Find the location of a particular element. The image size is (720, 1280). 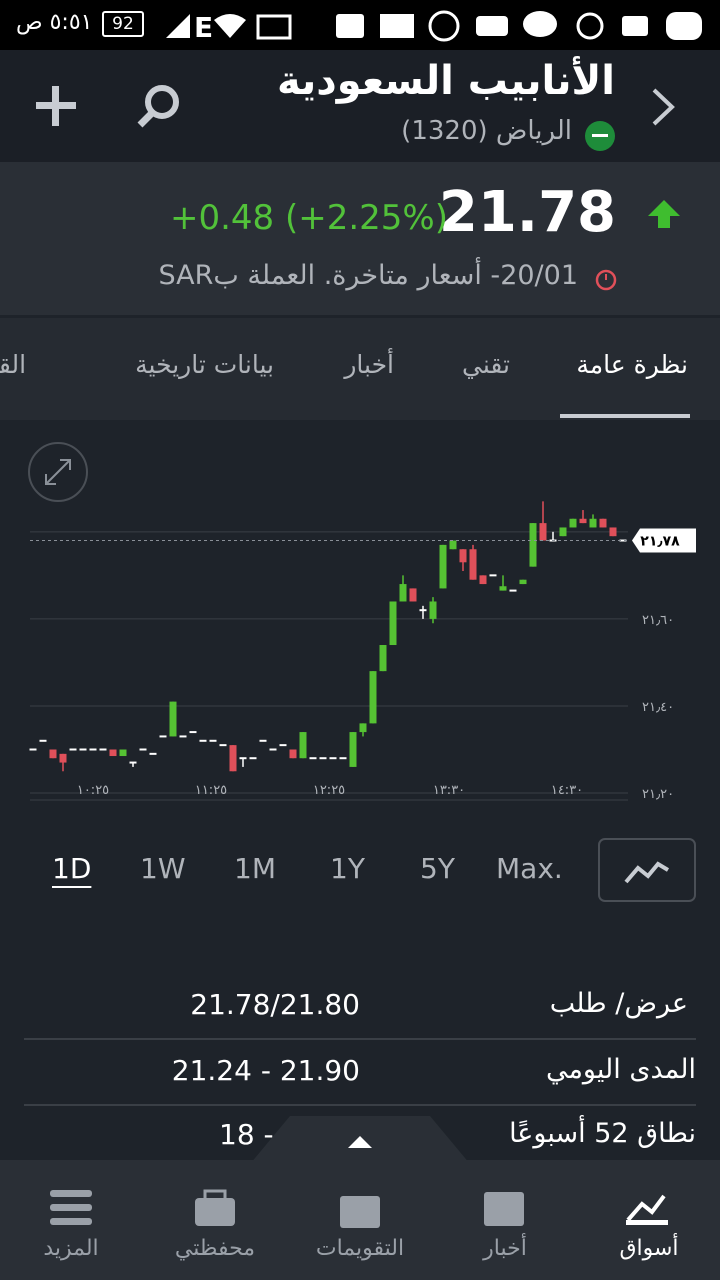

range: Max. is located at coordinates (529, 868).